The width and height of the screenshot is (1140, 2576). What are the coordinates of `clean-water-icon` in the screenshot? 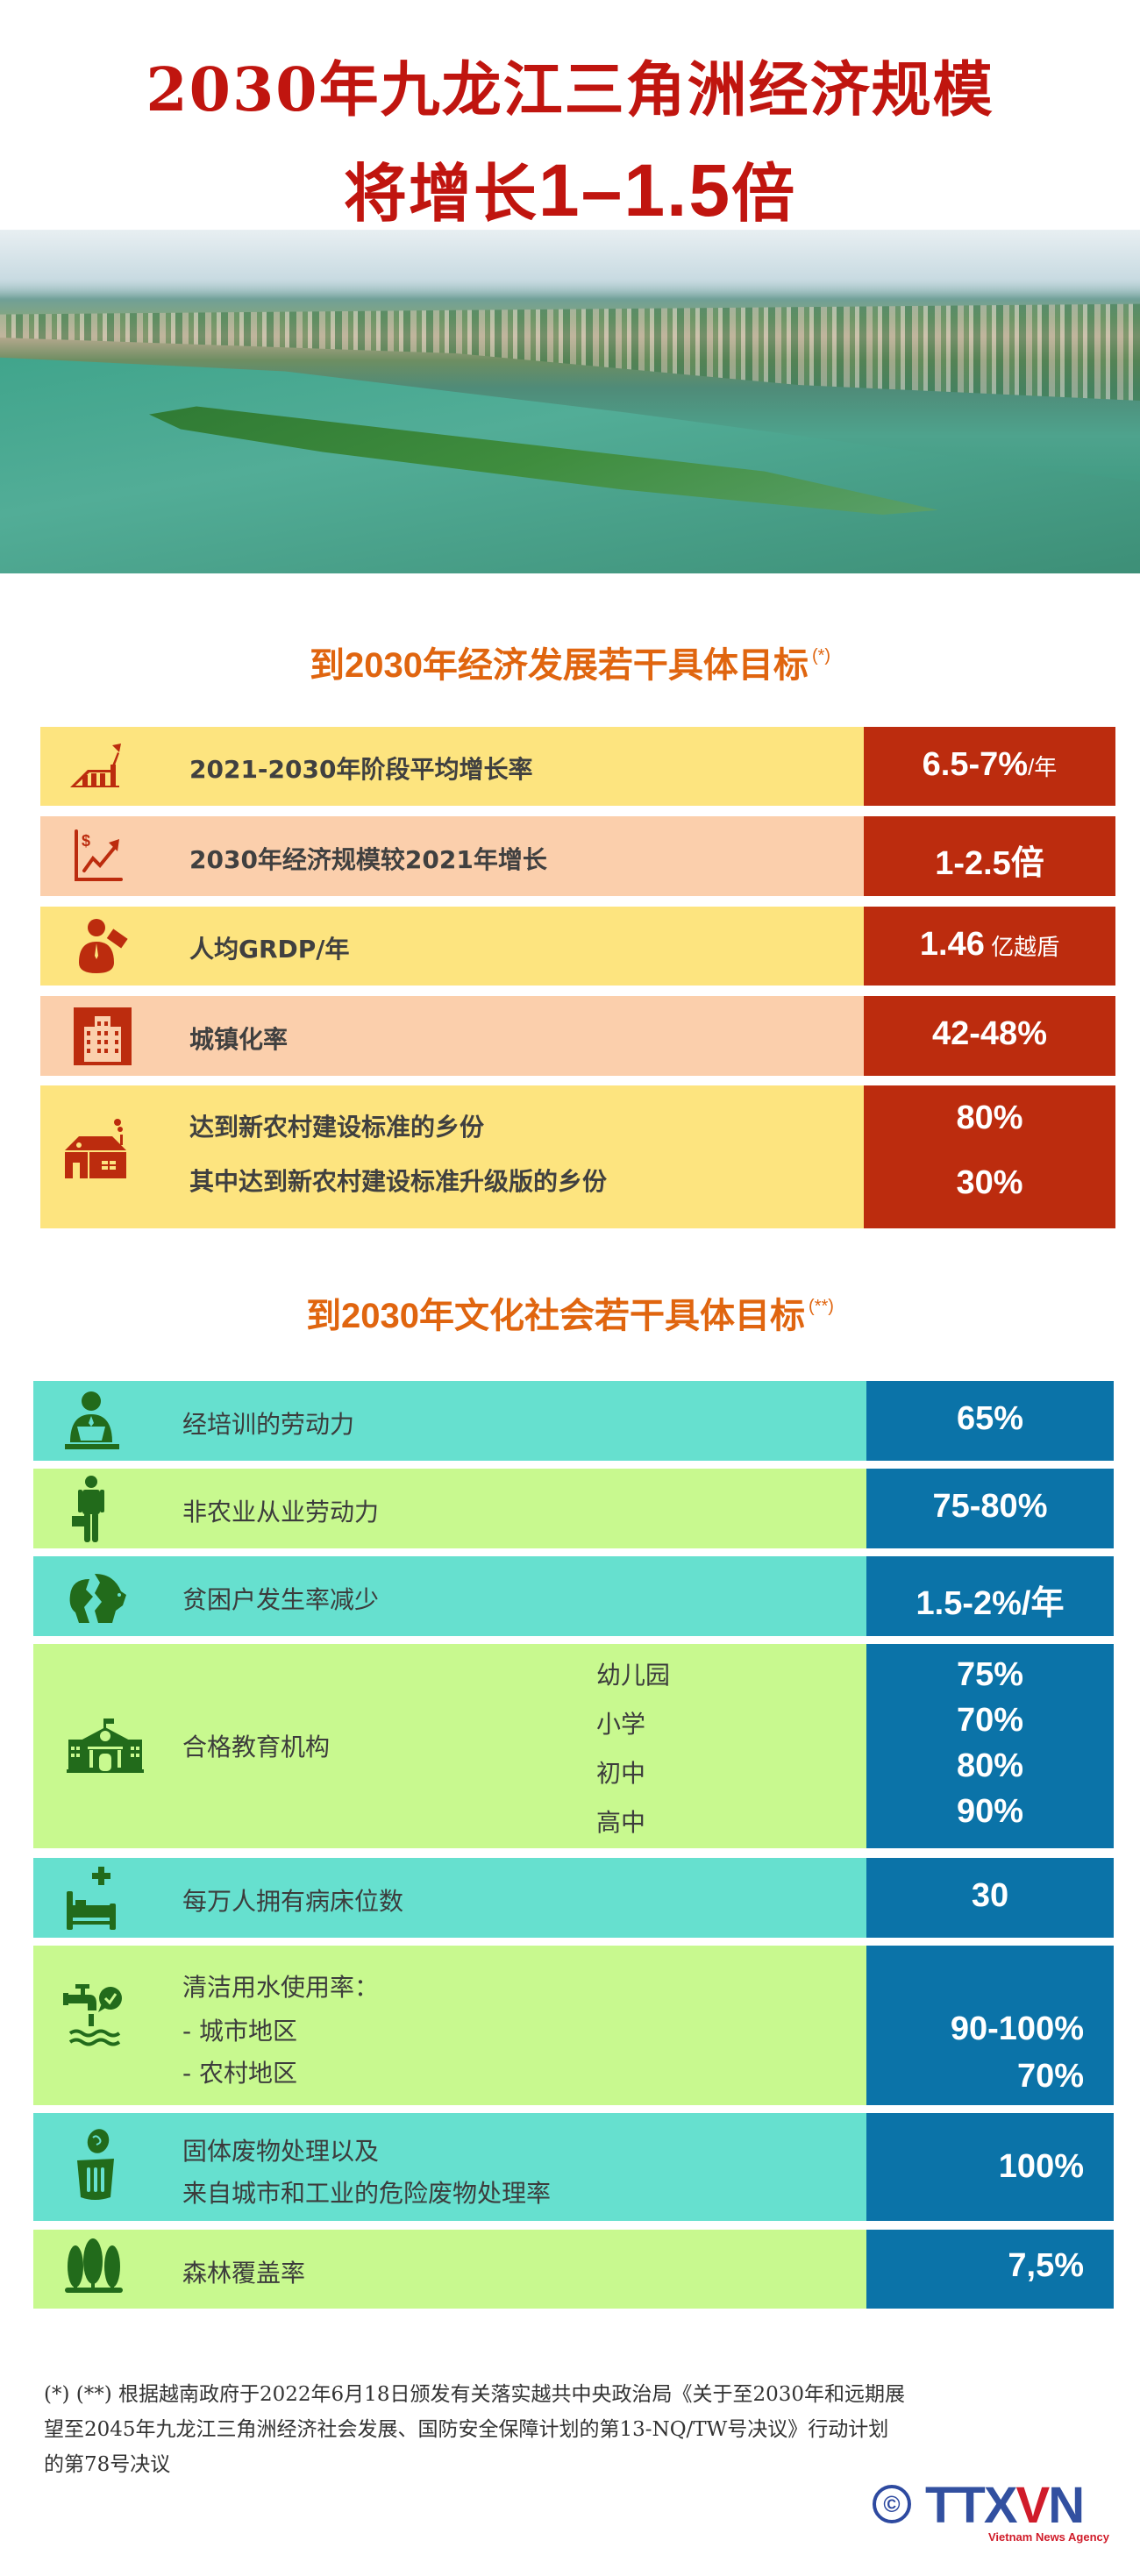 It's located at (94, 2015).